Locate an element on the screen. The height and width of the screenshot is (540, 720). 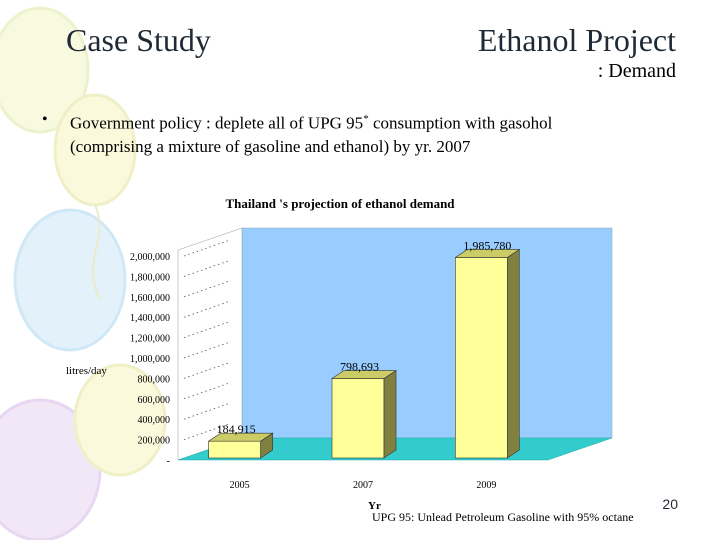
data-label: 798,693 is located at coordinates (359, 367).